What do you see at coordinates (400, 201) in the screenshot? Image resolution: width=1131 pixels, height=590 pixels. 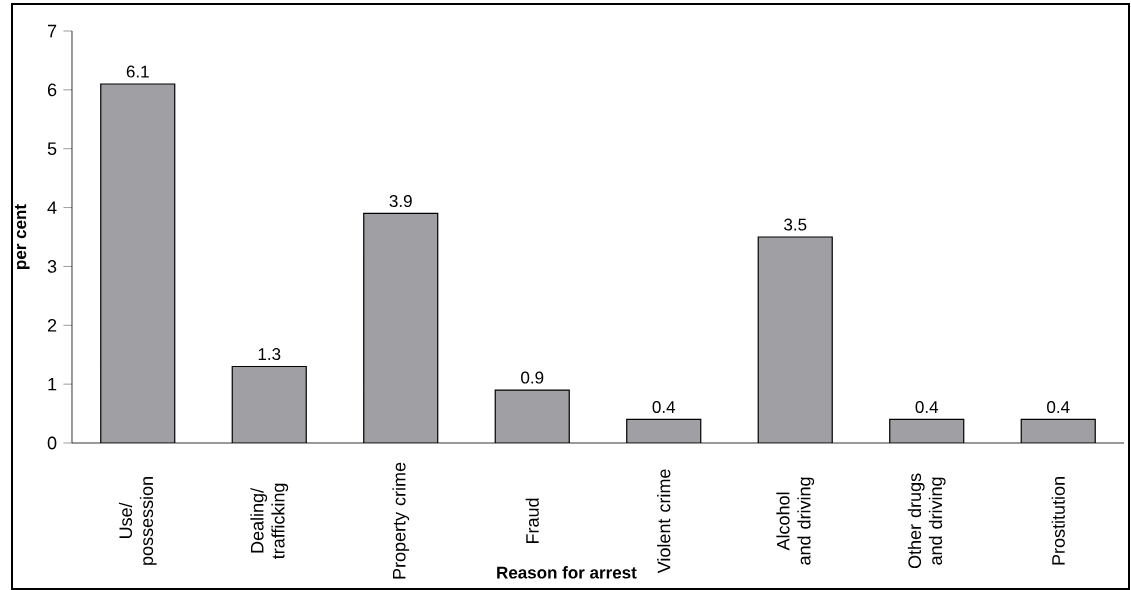 I see `data-label: 3.9` at bounding box center [400, 201].